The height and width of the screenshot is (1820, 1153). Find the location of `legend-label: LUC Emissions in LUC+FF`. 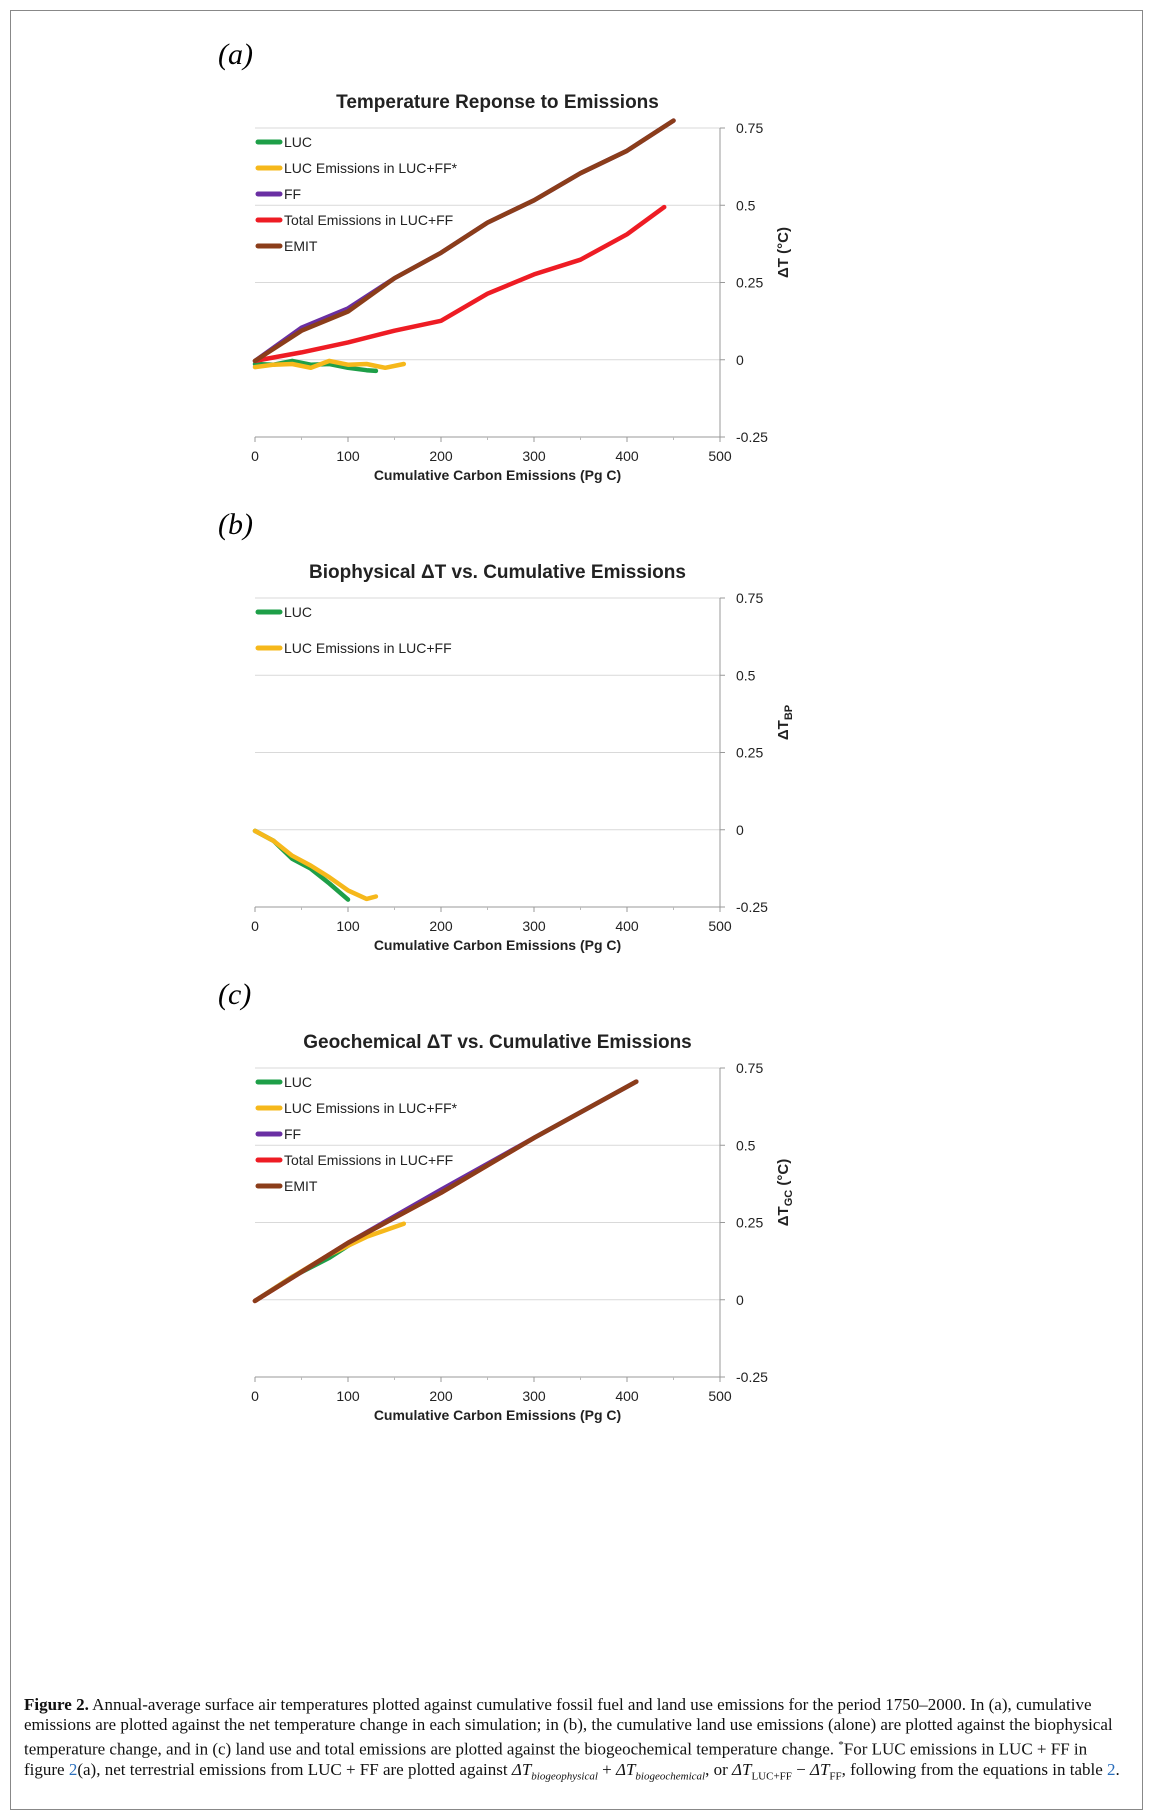

legend-label: LUC Emissions in LUC+FF is located at coordinates (368, 648).